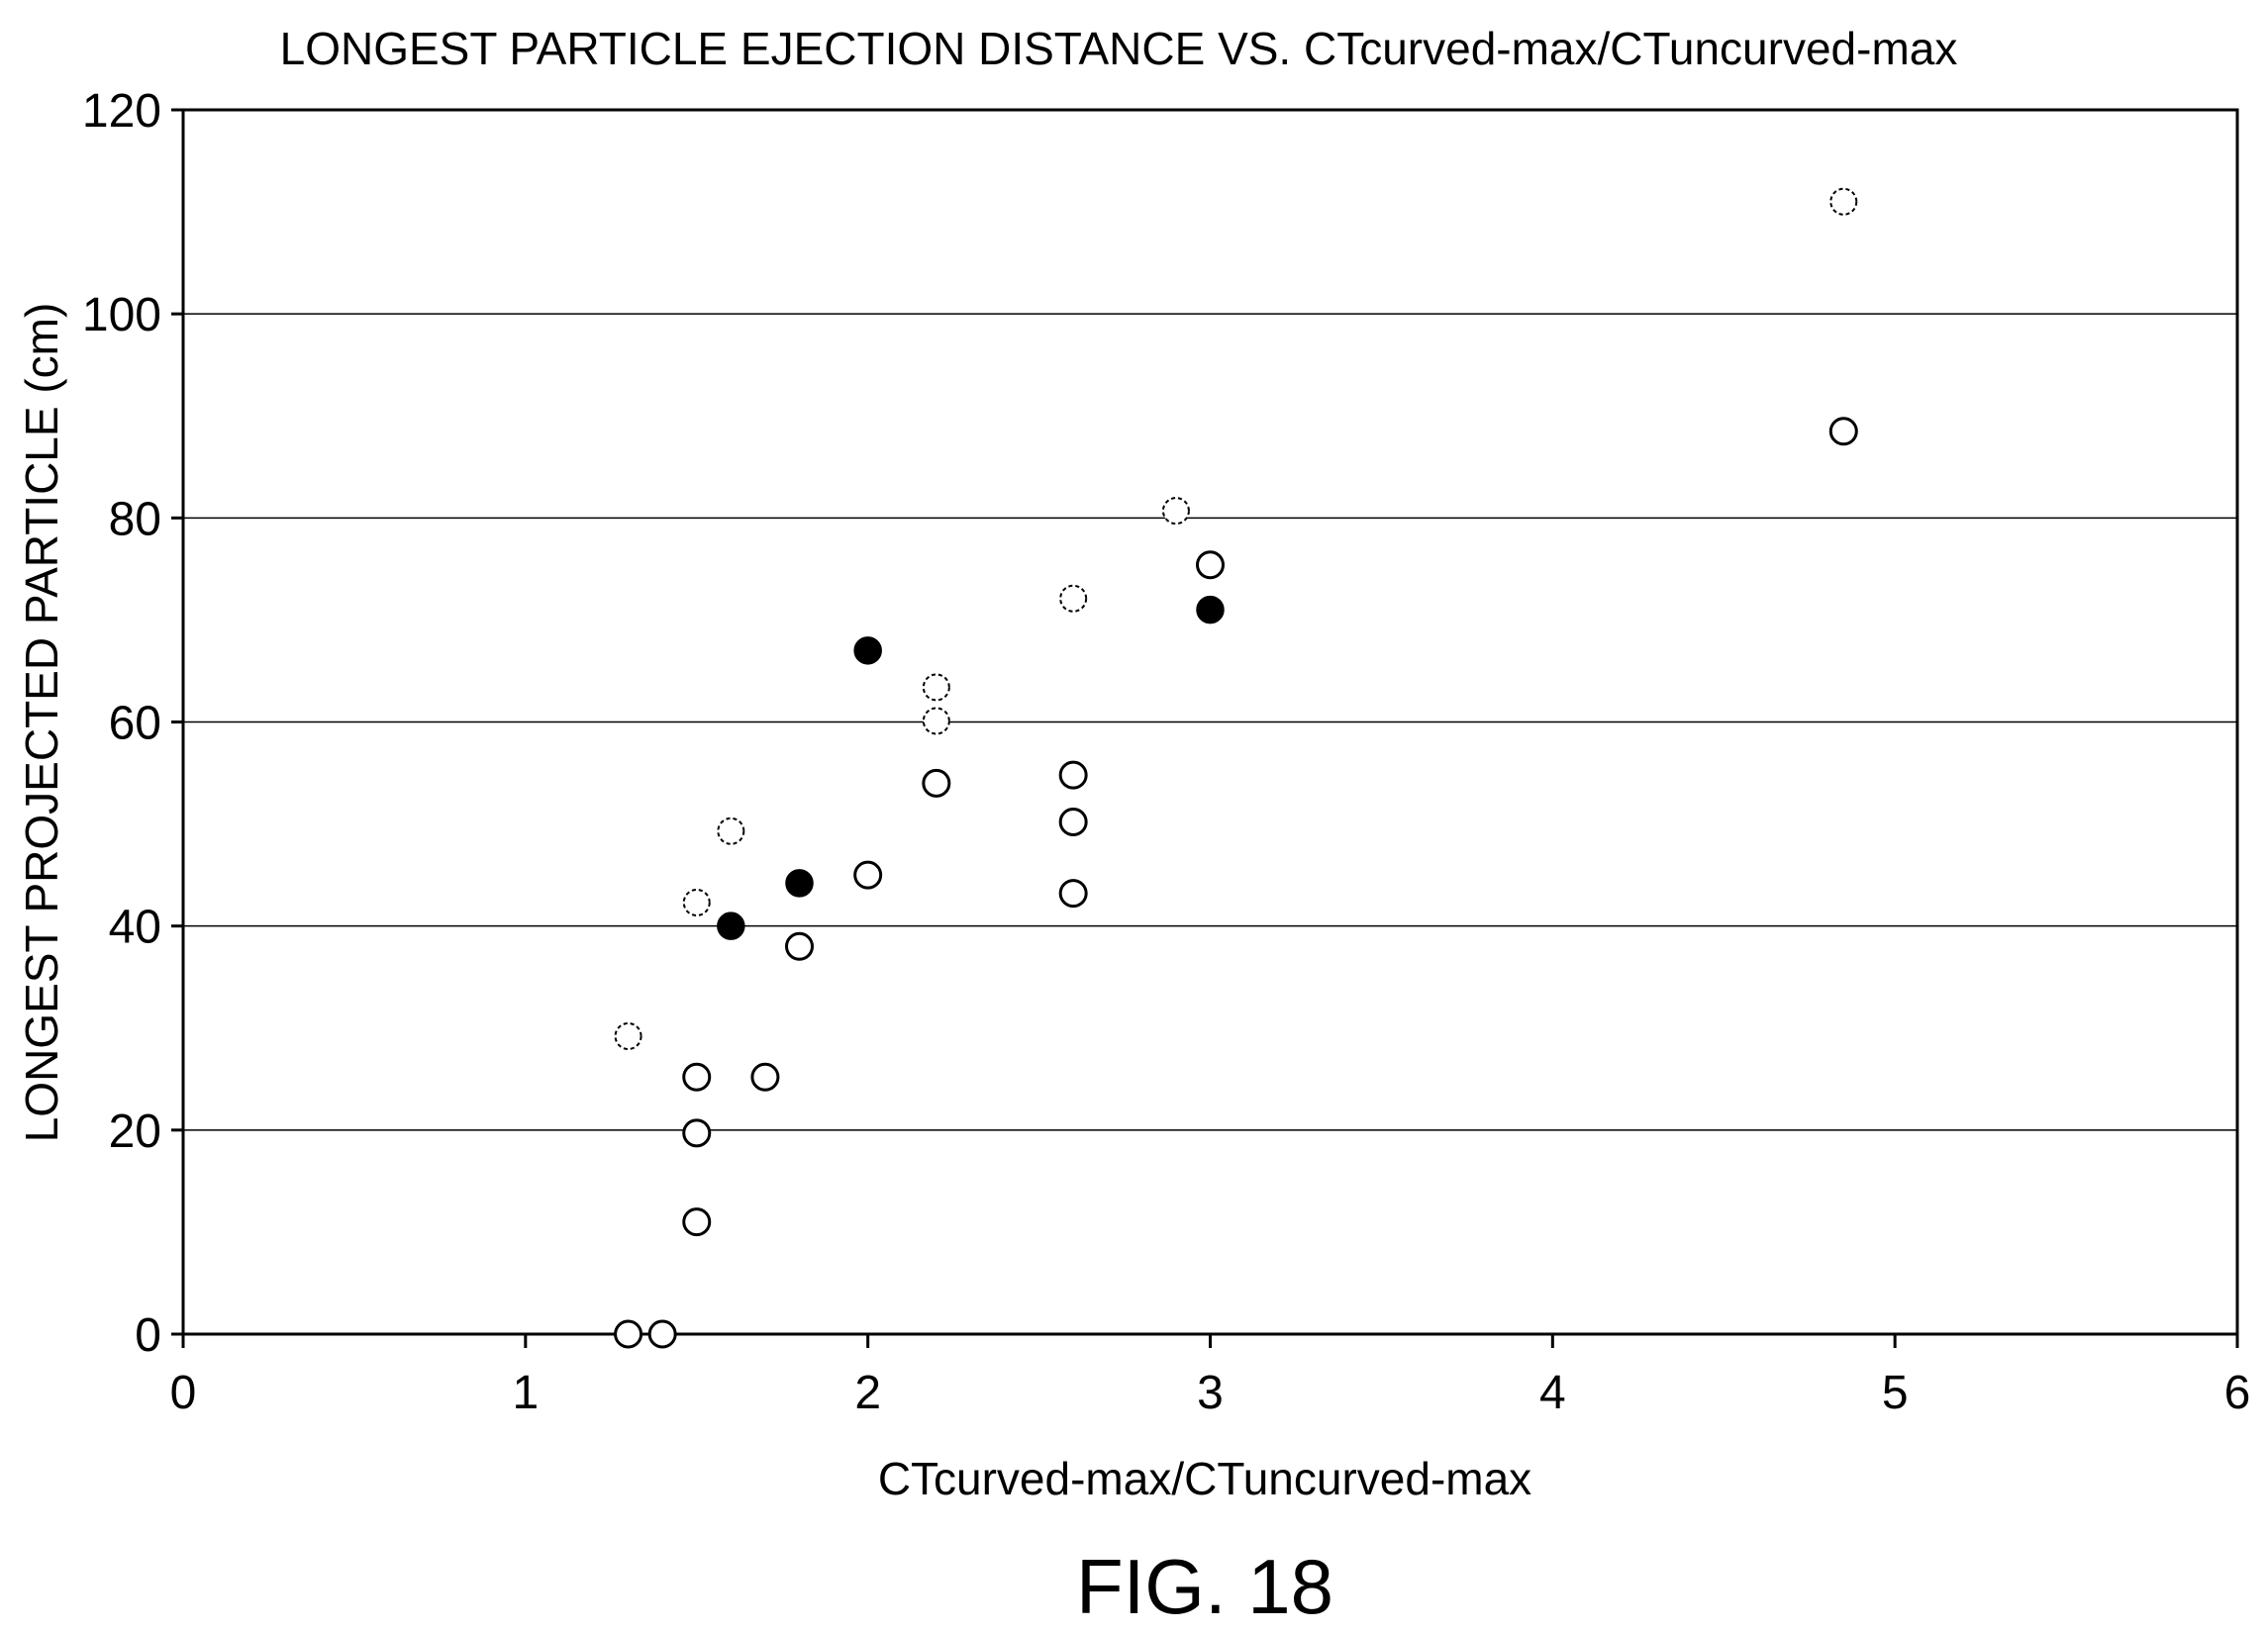 This screenshot has height=1633, width=2268. Describe the element at coordinates (1210, 1393) in the screenshot. I see `x-tick-label: 3` at that location.